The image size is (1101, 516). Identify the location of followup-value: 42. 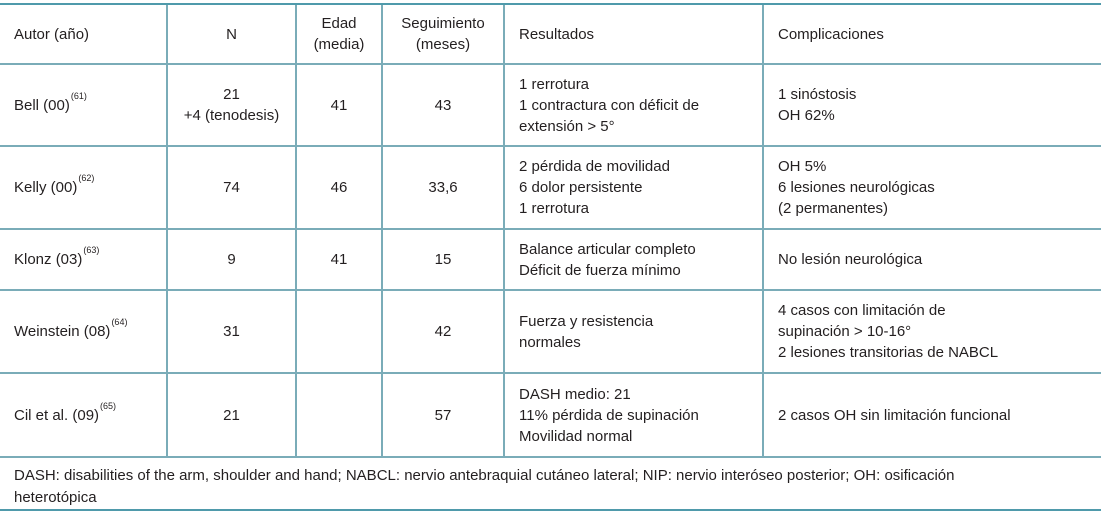
(443, 331).